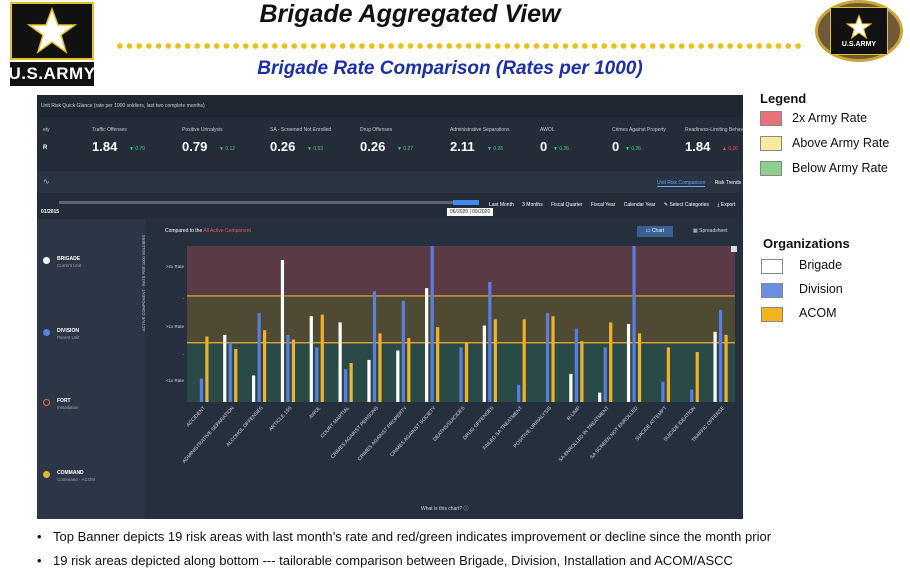  Describe the element at coordinates (480, 130) in the screenshot. I see `kpi-label: Administrative Separations` at that location.